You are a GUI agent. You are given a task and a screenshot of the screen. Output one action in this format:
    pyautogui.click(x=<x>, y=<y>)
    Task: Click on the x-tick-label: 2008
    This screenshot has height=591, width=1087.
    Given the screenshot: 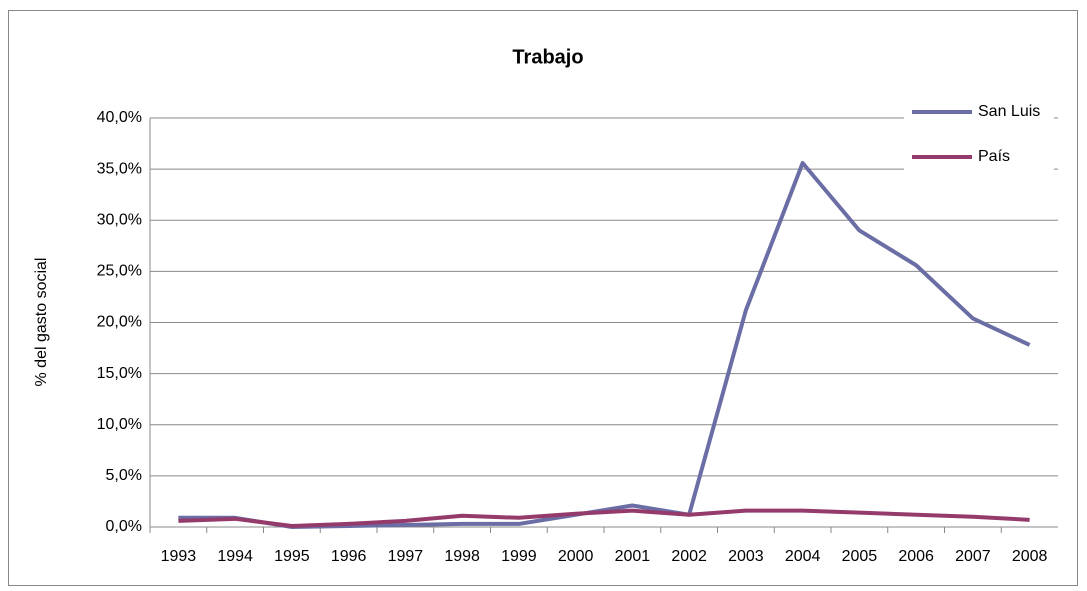 What is the action you would take?
    pyautogui.click(x=1030, y=556)
    